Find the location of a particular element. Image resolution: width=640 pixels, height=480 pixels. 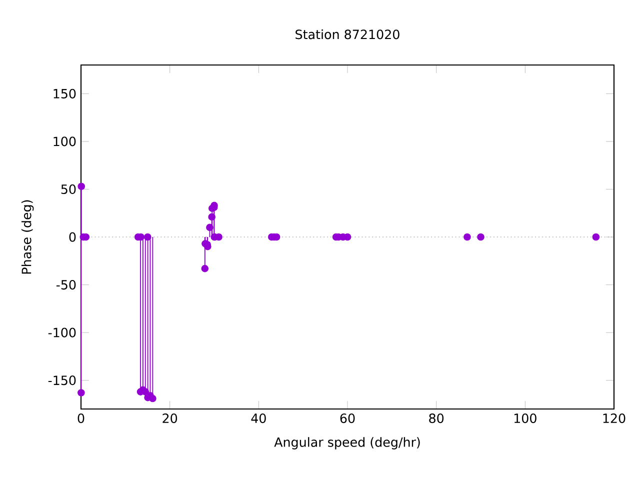

x-tick-label: 0 is located at coordinates (81, 418).